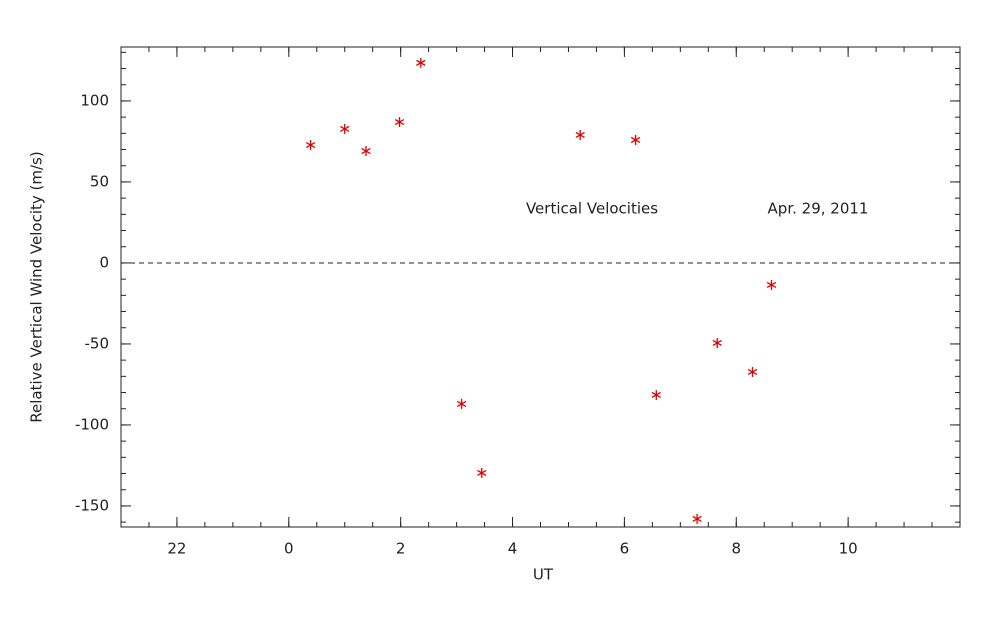 This screenshot has height=625, width=1000. What do you see at coordinates (818, 209) in the screenshot?
I see `annotation: Apr. 29, 2011` at bounding box center [818, 209].